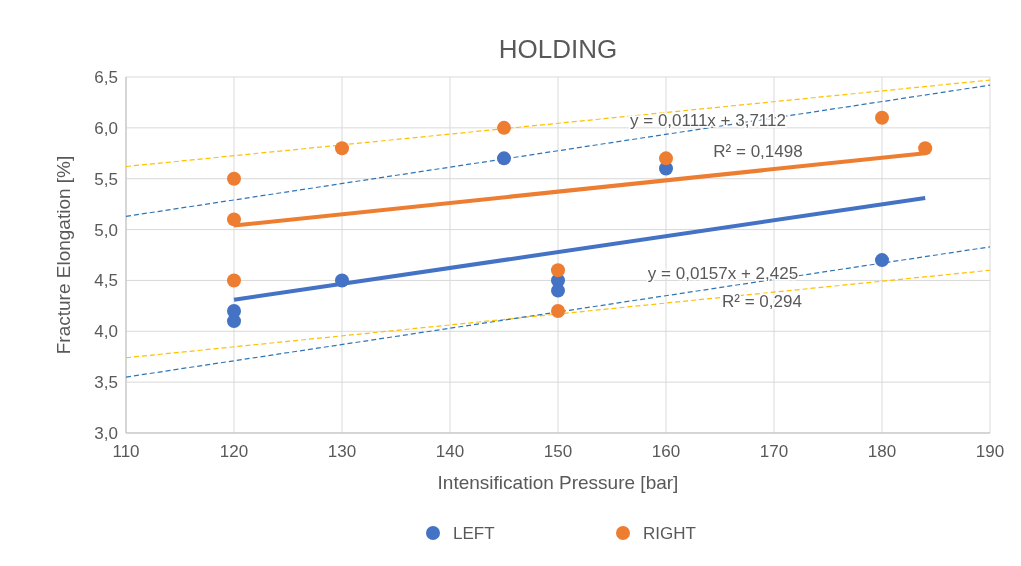  Describe the element at coordinates (758, 151) in the screenshot. I see `annotation: R² = 0,1498` at that location.